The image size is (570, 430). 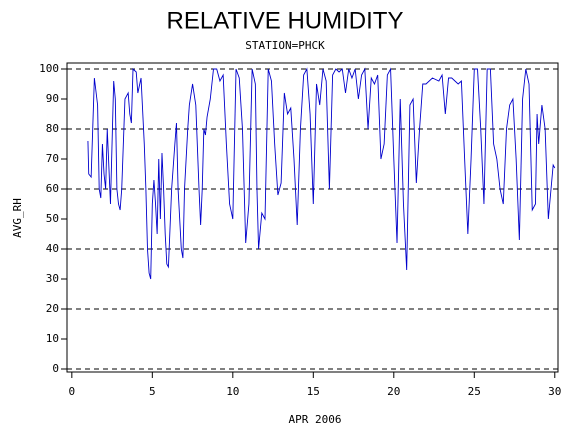 I want to click on y-tick-label: 40, so click(x=52, y=248).